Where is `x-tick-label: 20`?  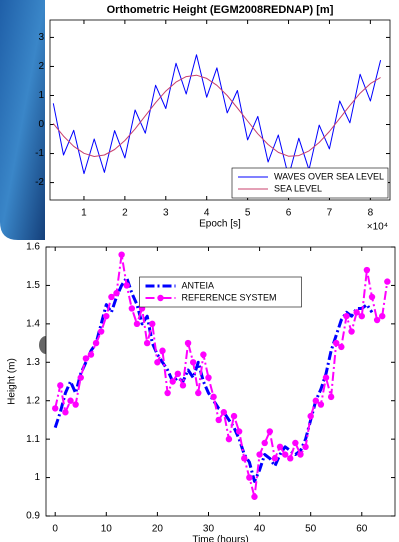
x-tick-label: 20 is located at coordinates (158, 529).